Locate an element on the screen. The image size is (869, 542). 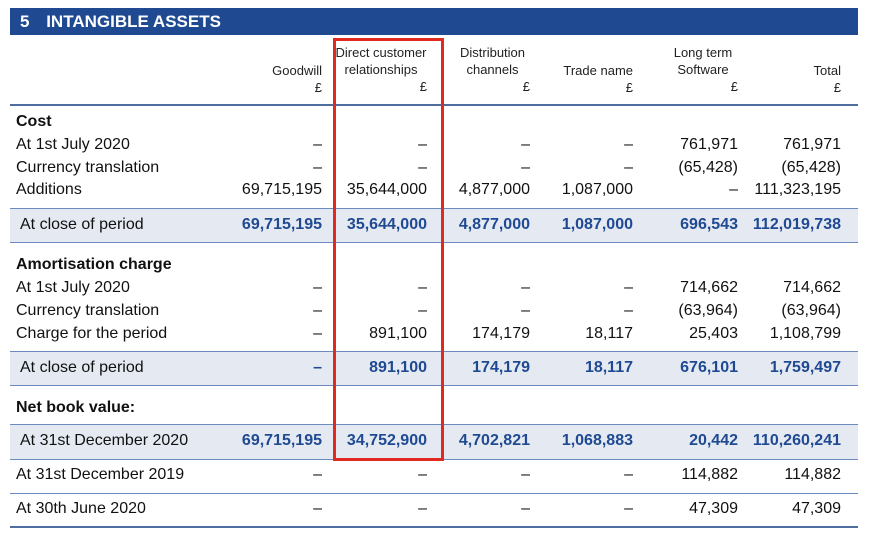
cell-total: 1,759,497 is located at coordinates (805, 367).